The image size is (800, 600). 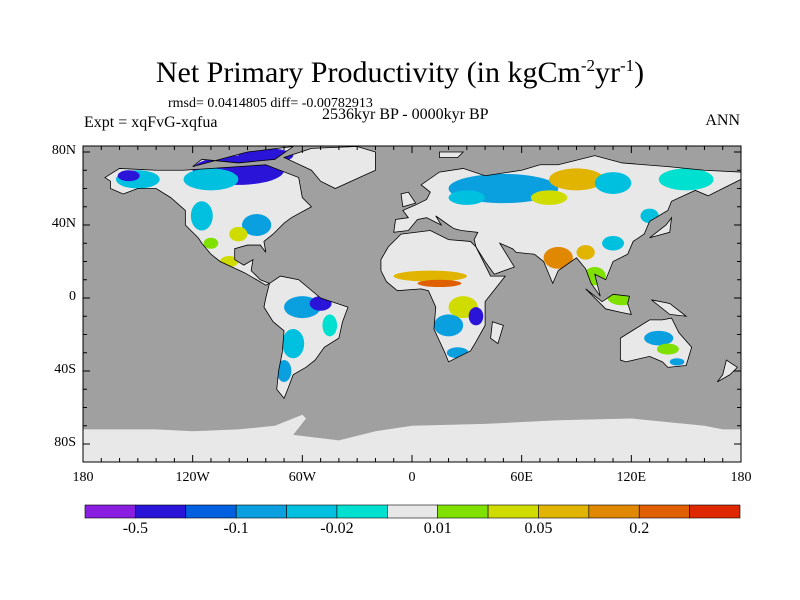 I want to click on colorbar-label: 0.05, so click(x=538, y=528).